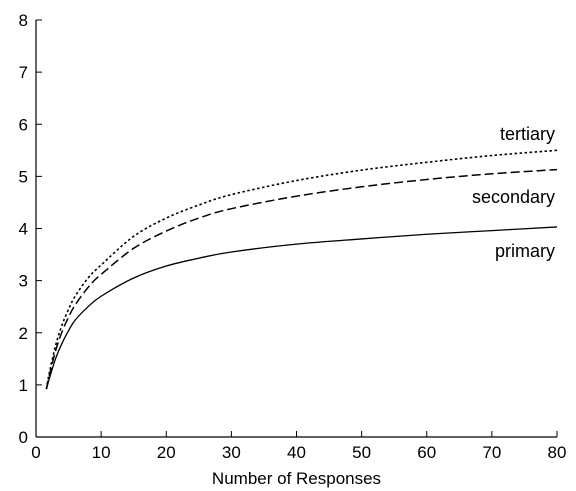 The image size is (576, 491). Describe the element at coordinates (296, 478) in the screenshot. I see `x-axis-title: Number of Responses` at that location.